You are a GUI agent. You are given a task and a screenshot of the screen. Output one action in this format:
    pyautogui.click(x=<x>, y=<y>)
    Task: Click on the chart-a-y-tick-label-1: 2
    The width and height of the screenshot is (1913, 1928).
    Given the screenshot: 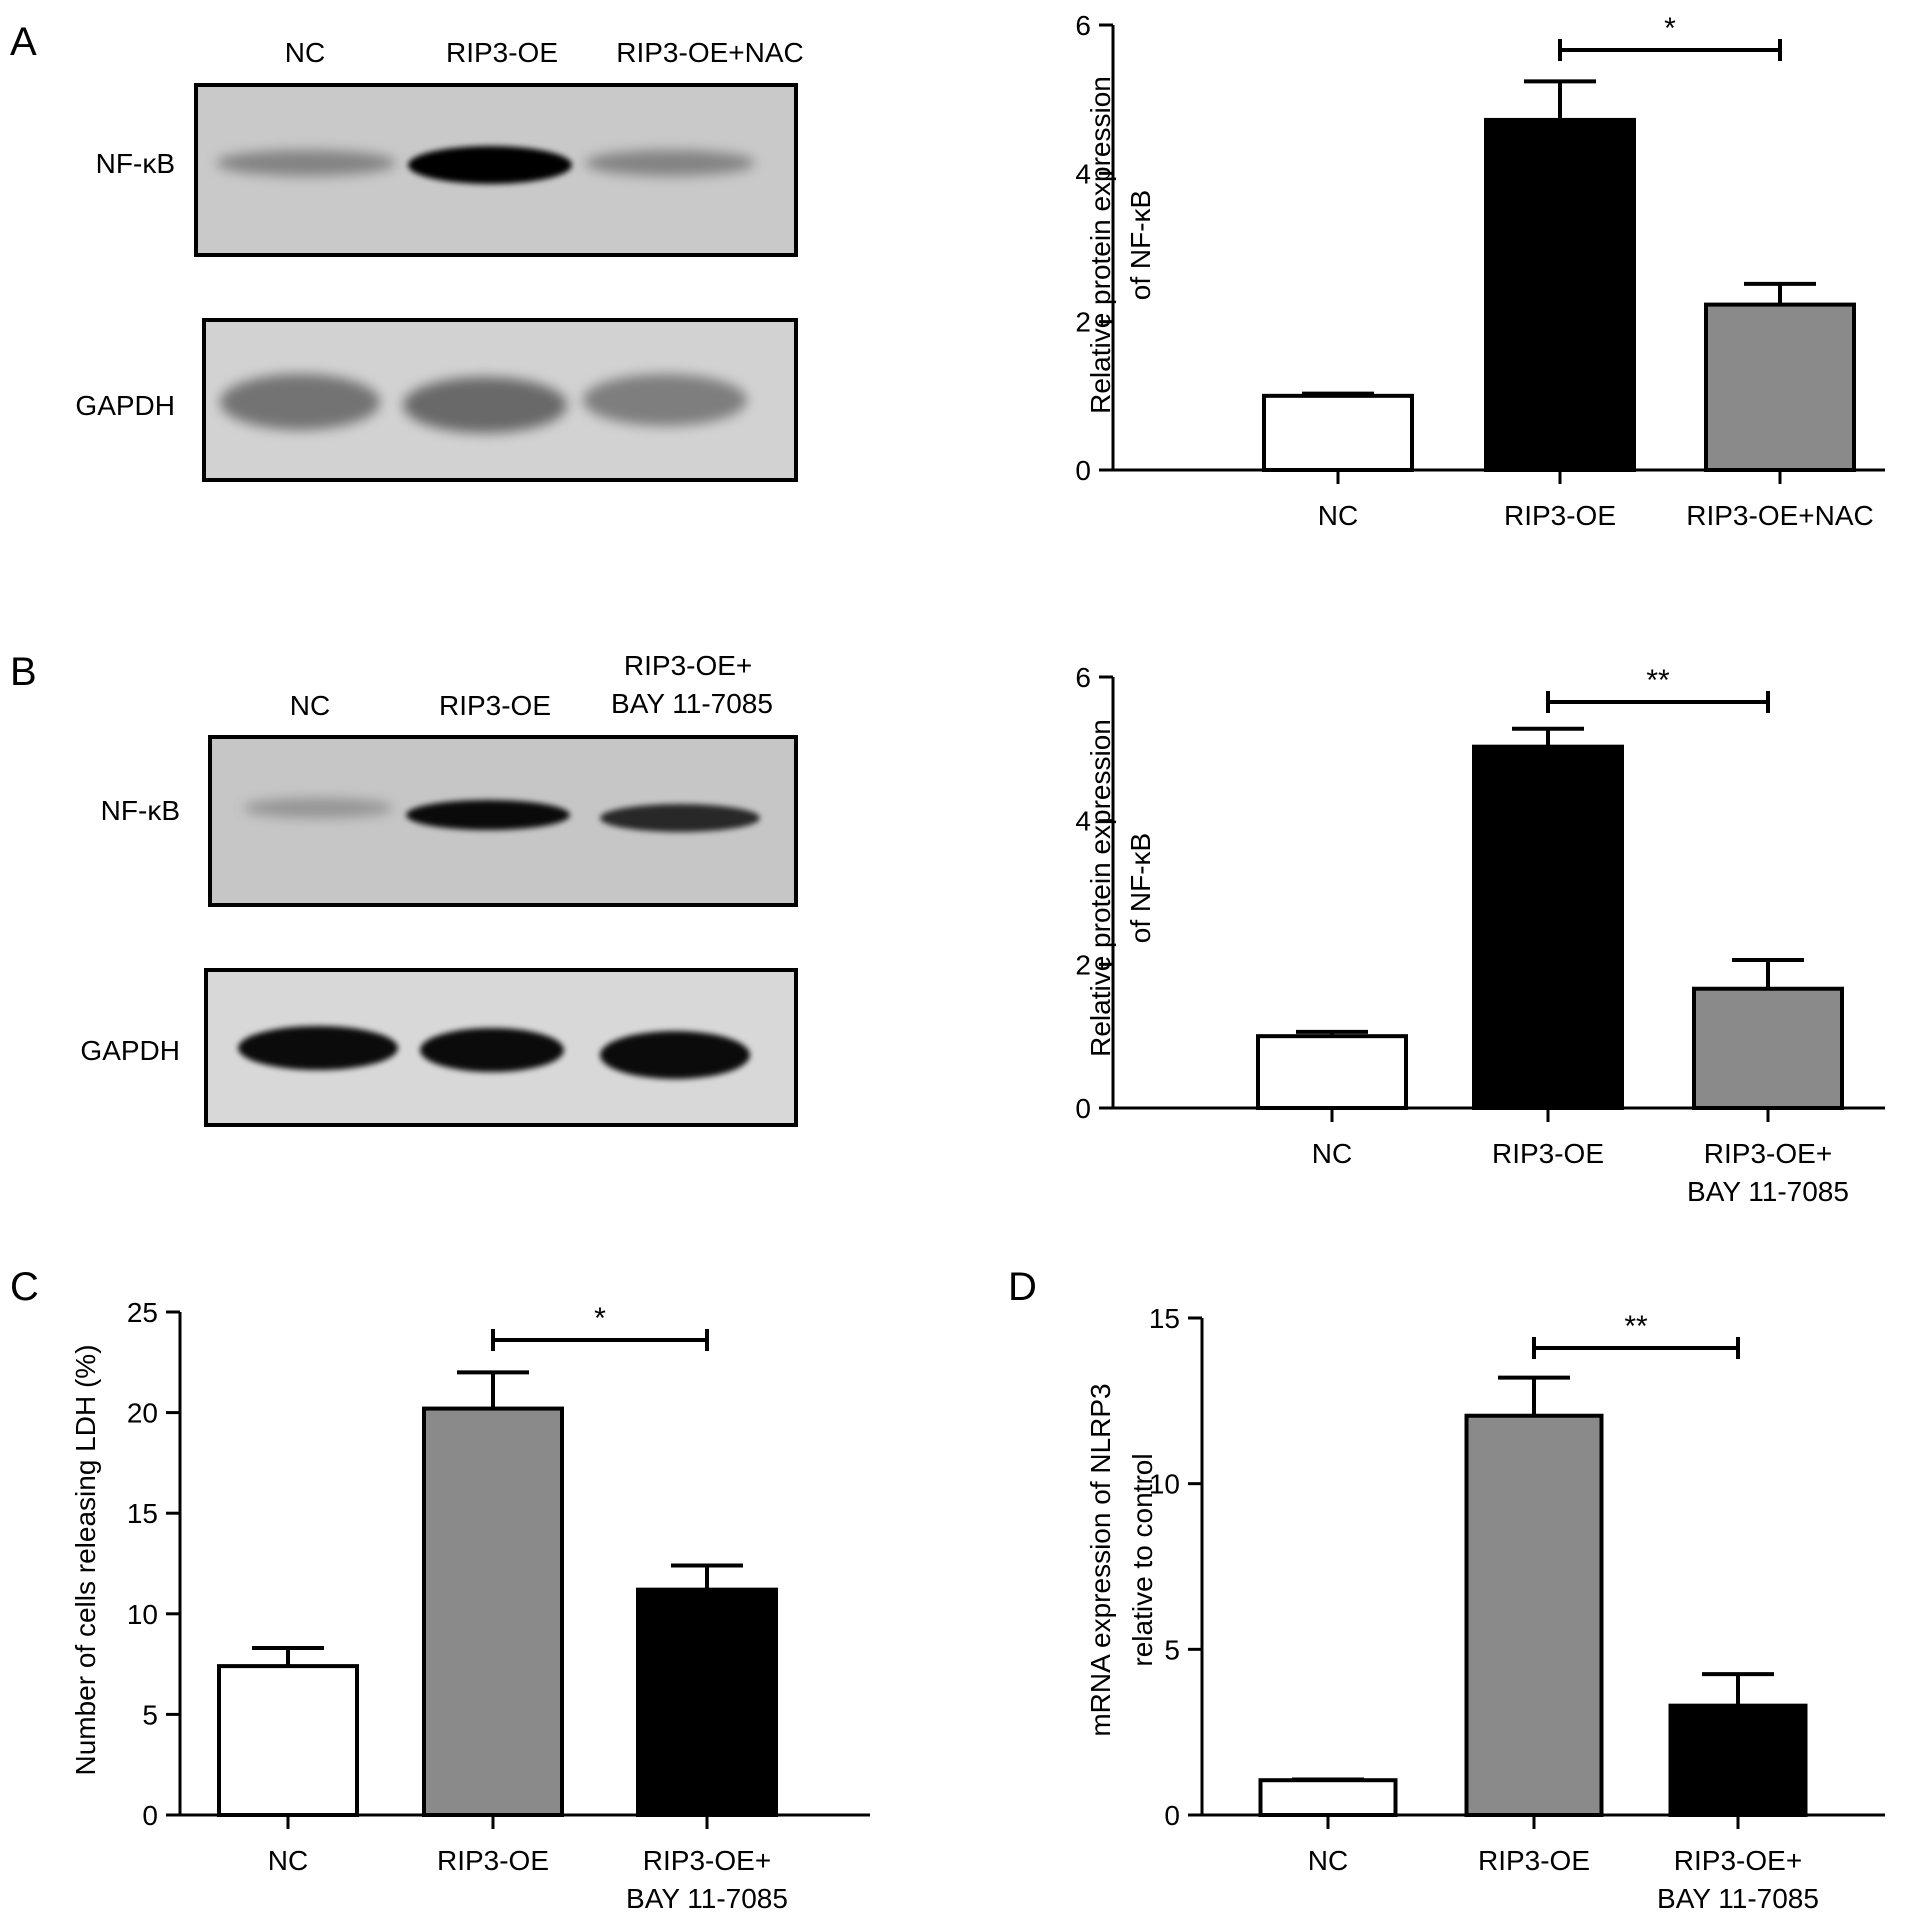 What is the action you would take?
    pyautogui.click(x=1083, y=322)
    